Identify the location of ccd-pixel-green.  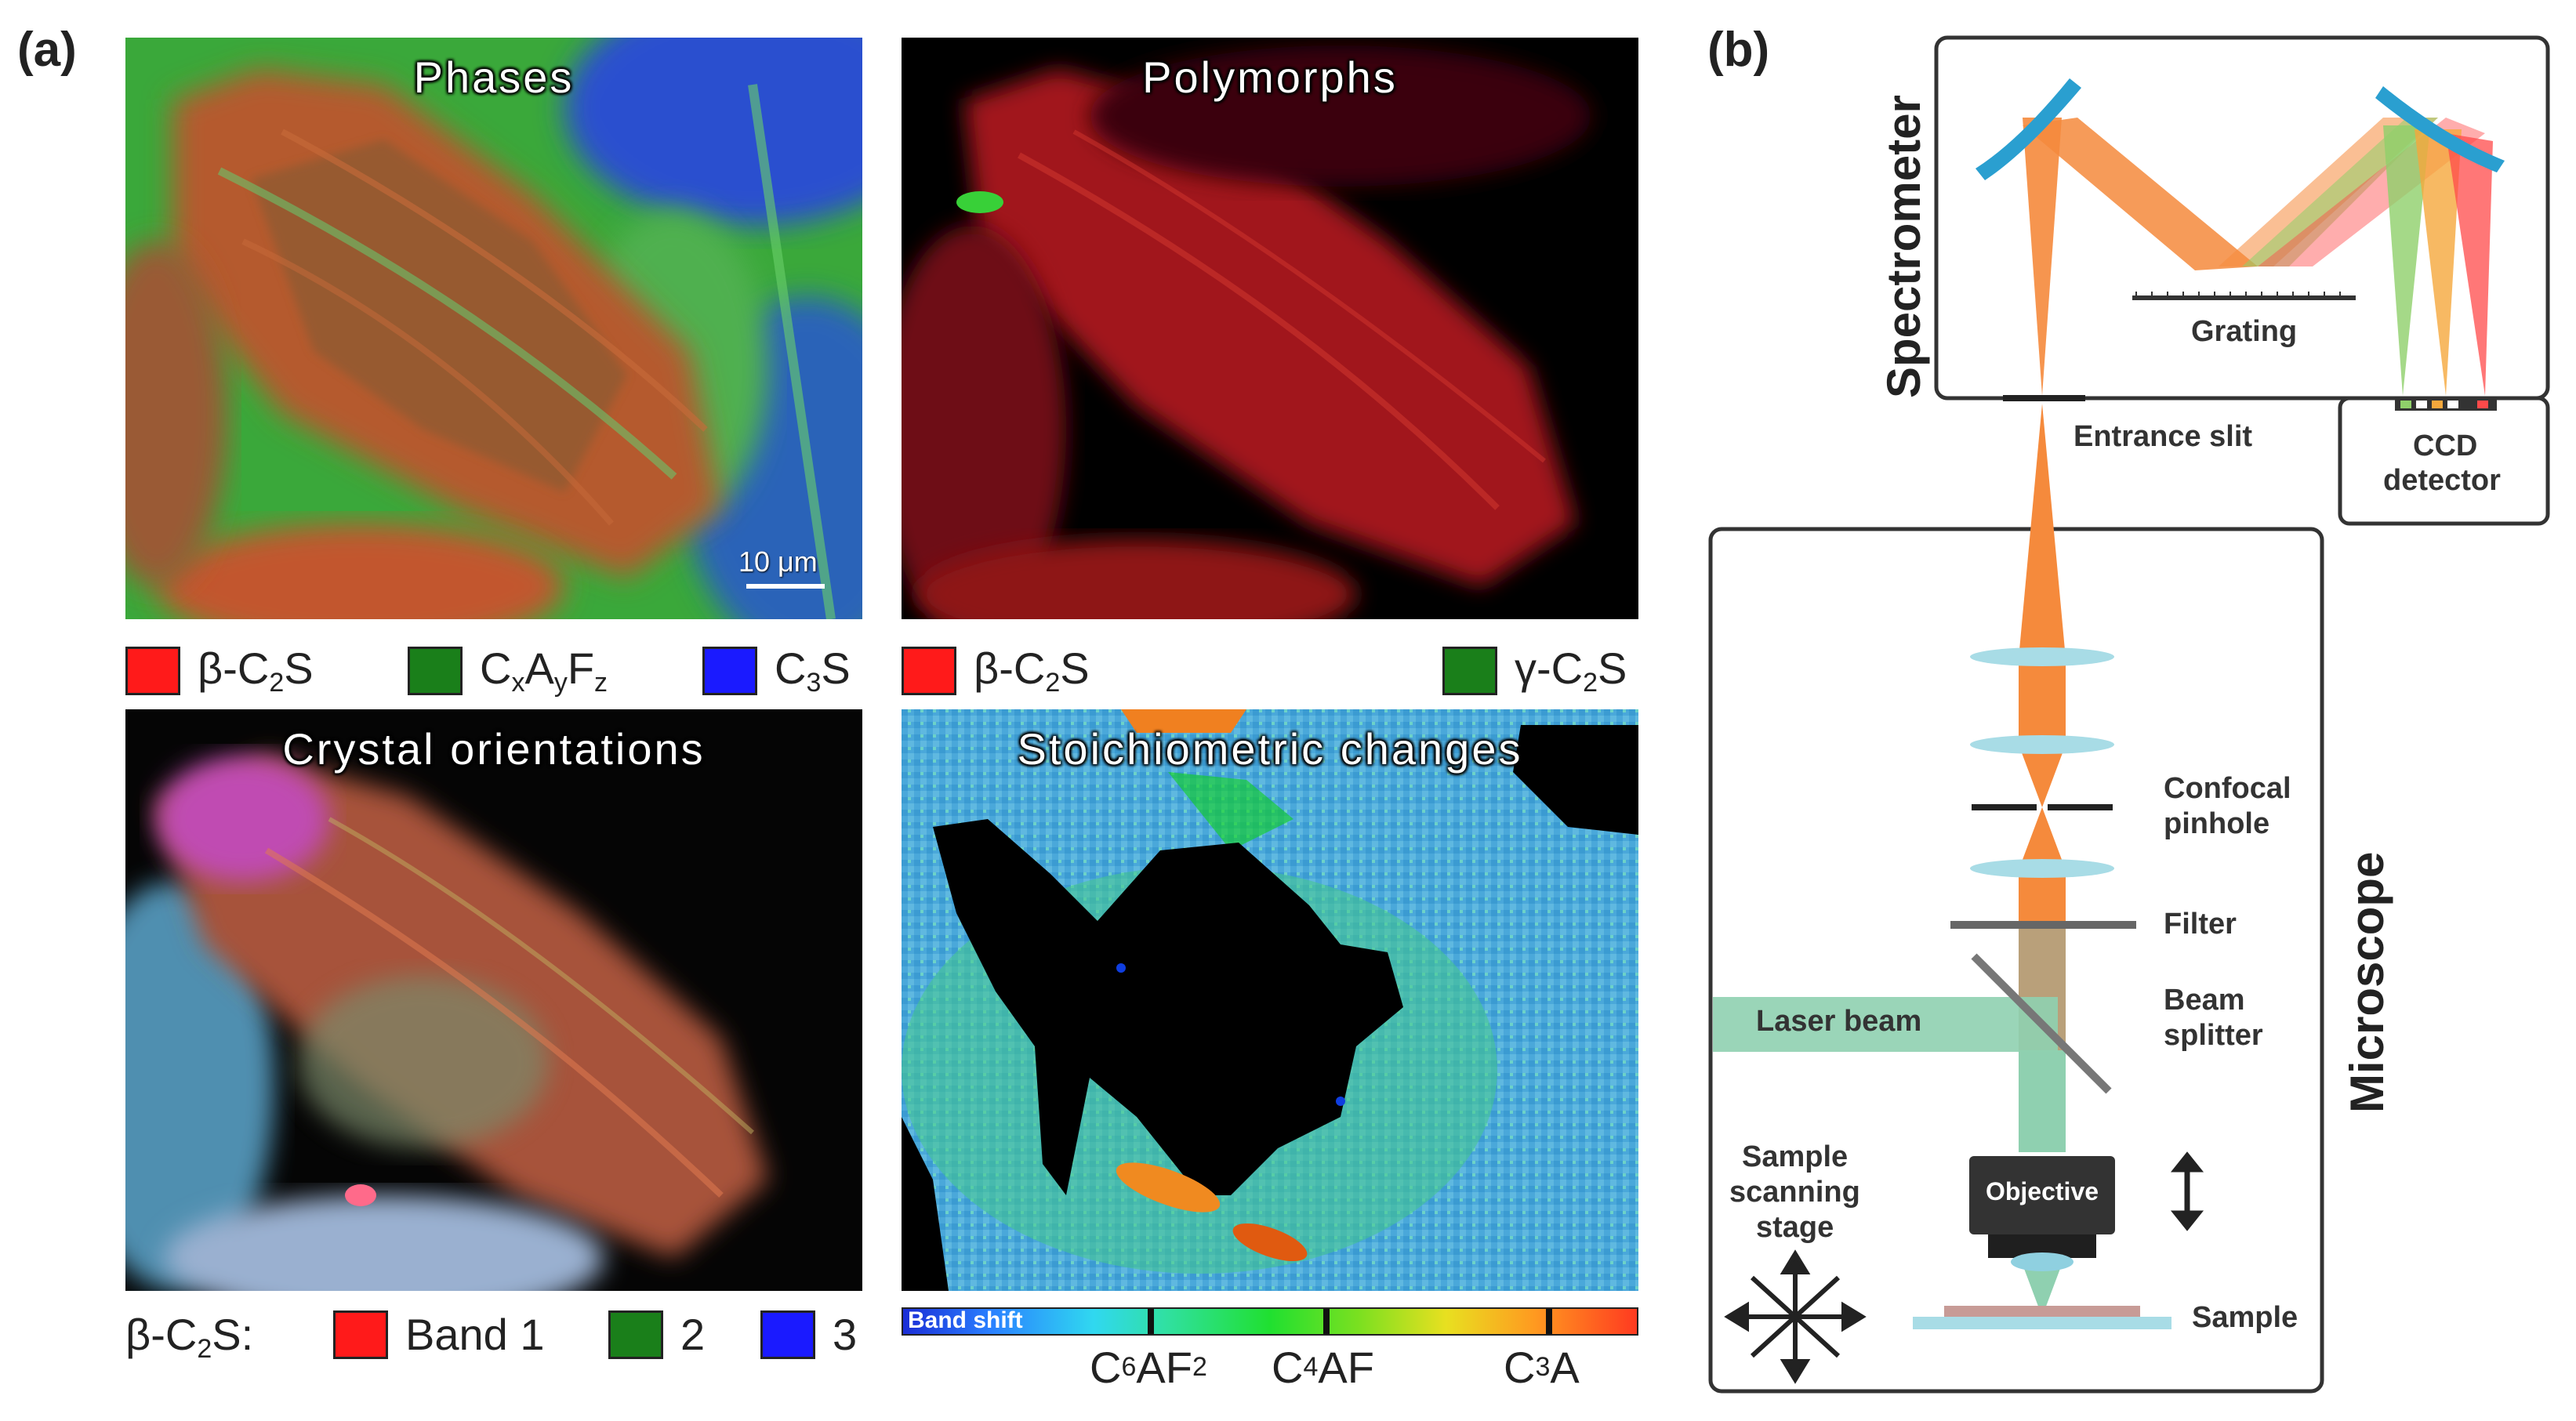
(2406, 404).